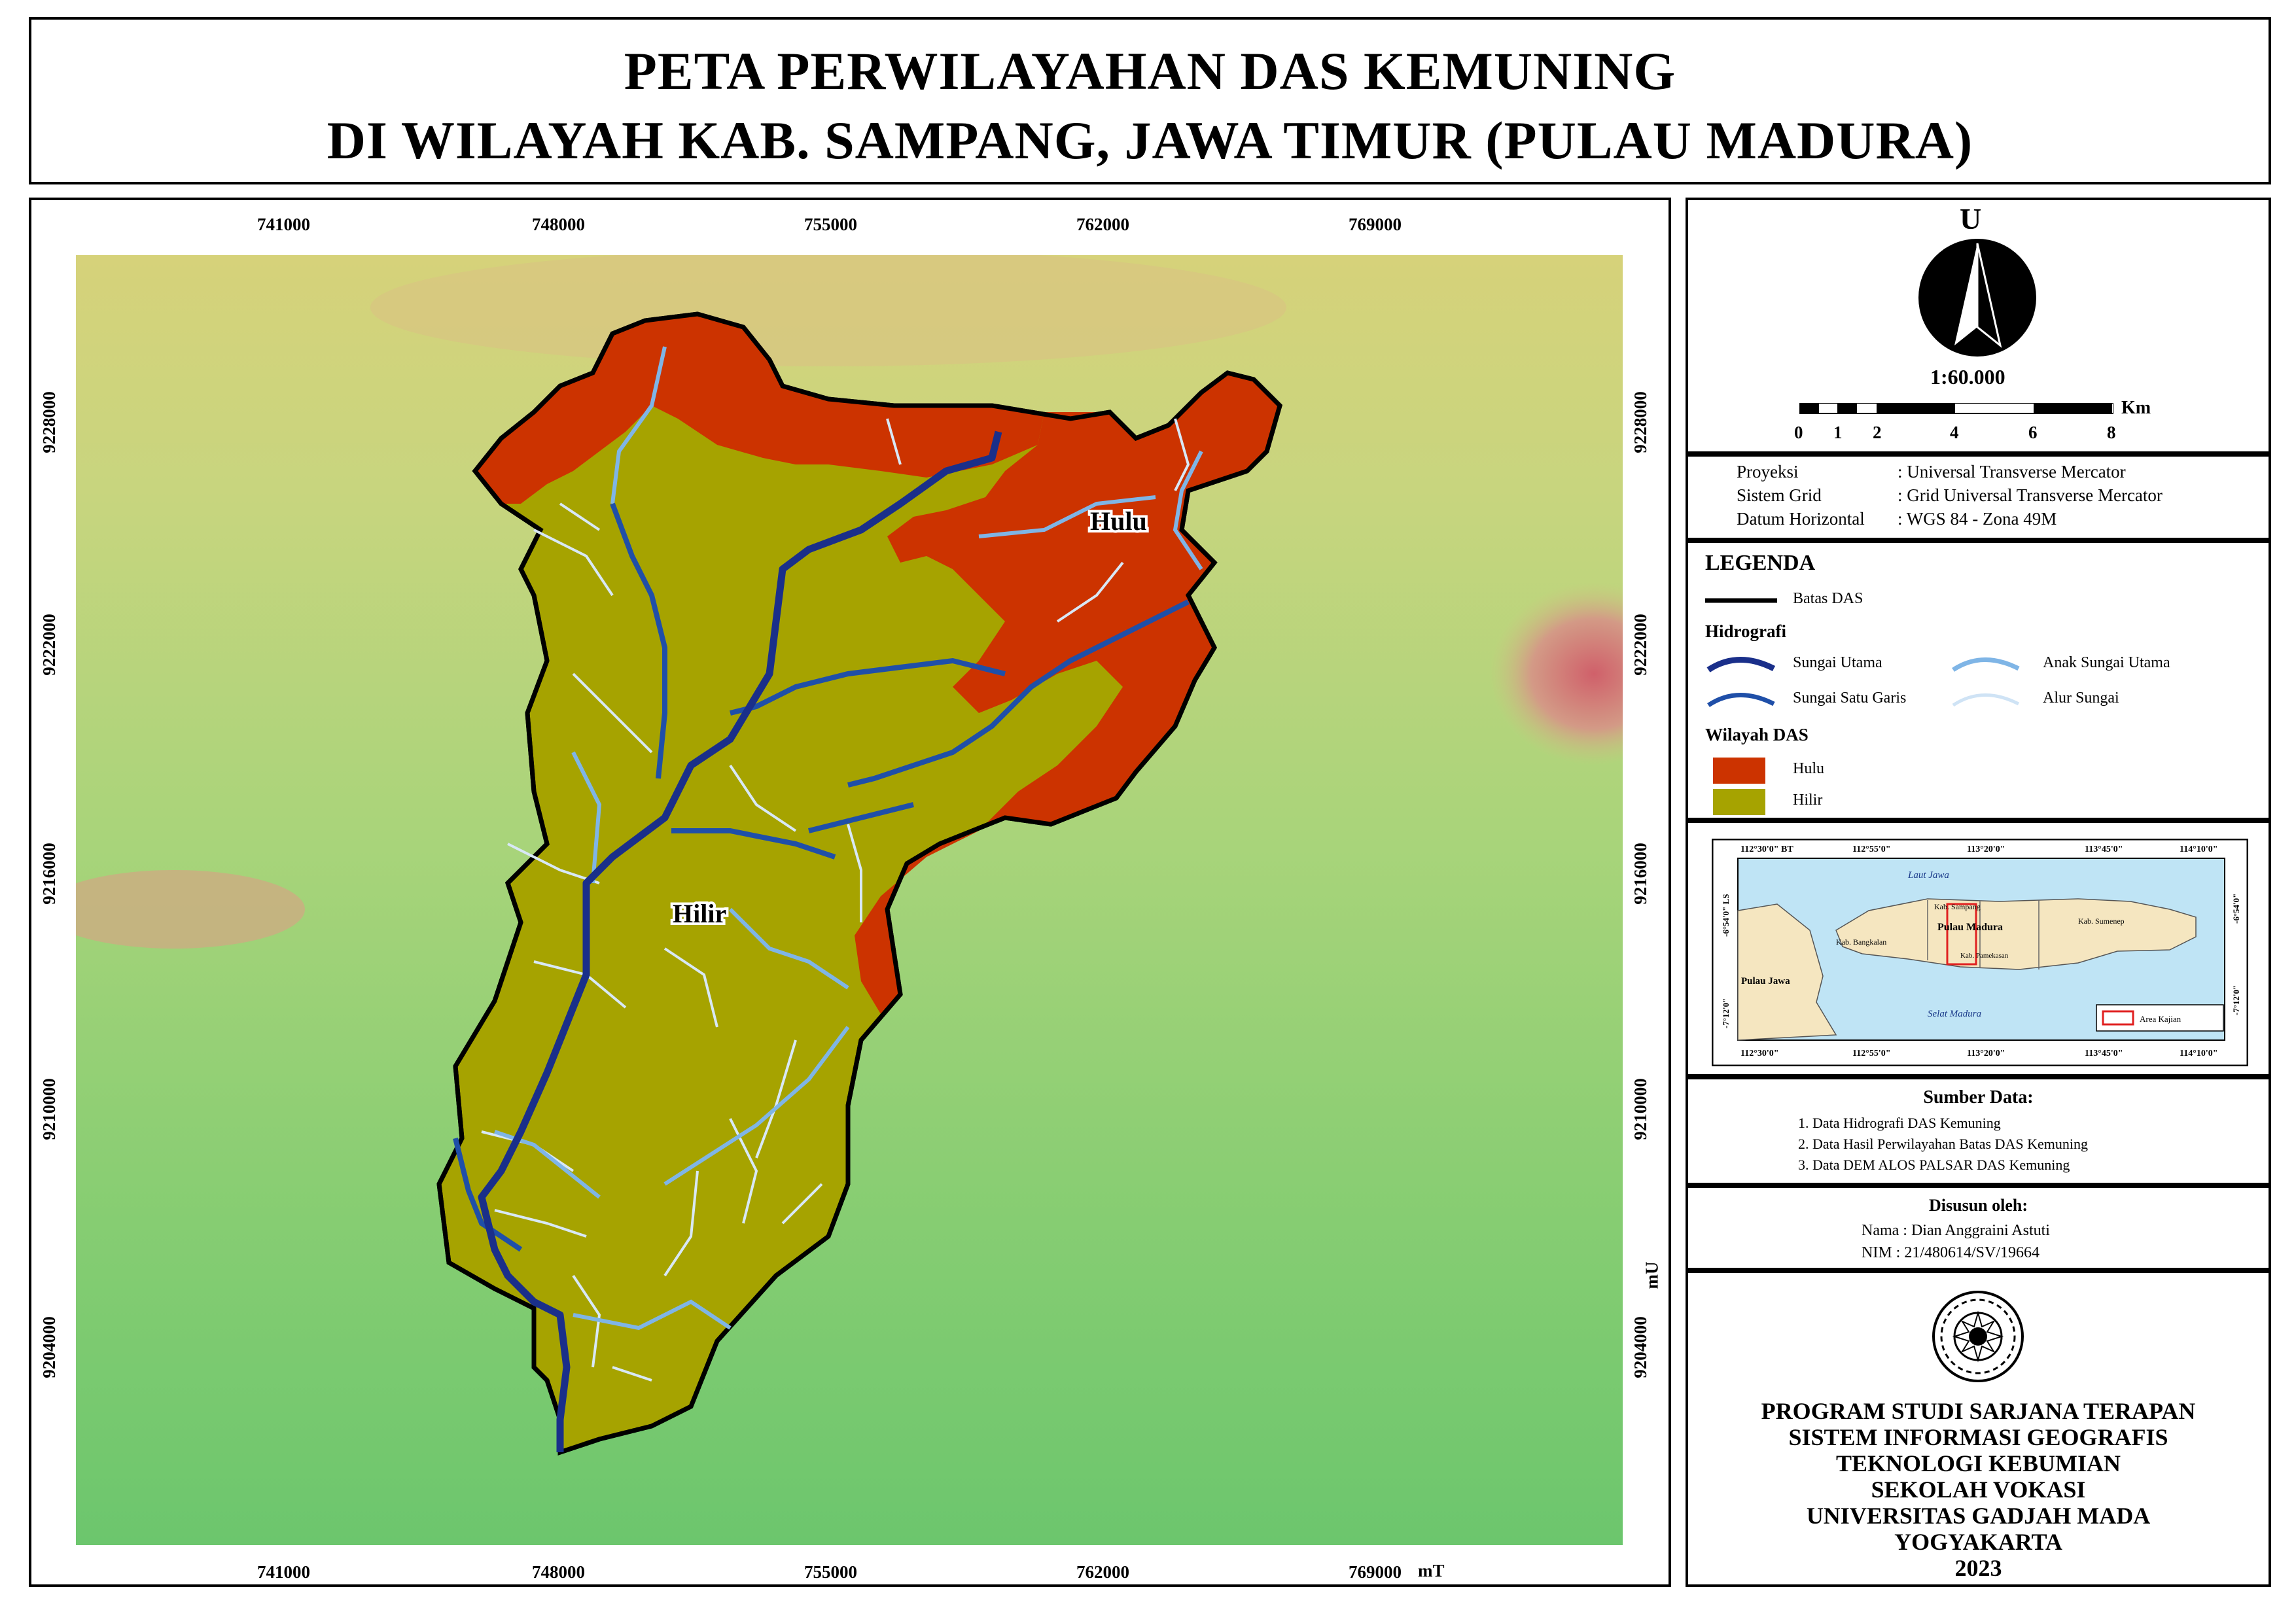 The height and width of the screenshot is (1623, 2296). I want to click on x-tick-top-4: 762000, so click(1102, 224).